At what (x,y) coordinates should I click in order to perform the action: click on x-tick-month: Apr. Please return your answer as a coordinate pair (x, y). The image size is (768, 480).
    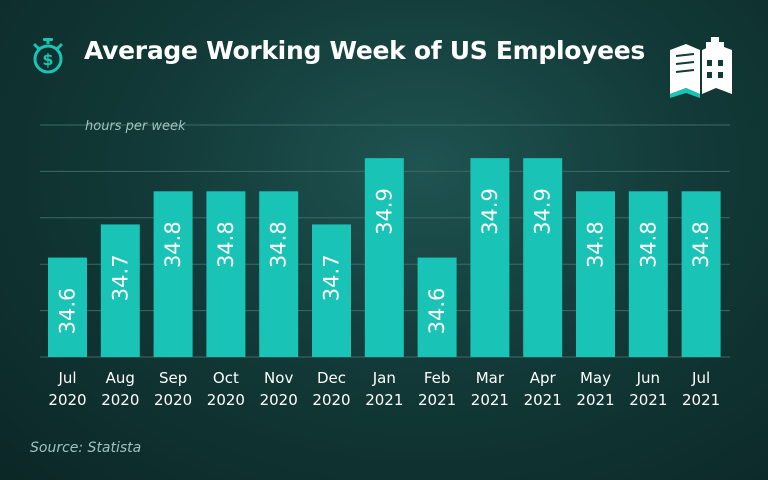
    Looking at the image, I should click on (543, 378).